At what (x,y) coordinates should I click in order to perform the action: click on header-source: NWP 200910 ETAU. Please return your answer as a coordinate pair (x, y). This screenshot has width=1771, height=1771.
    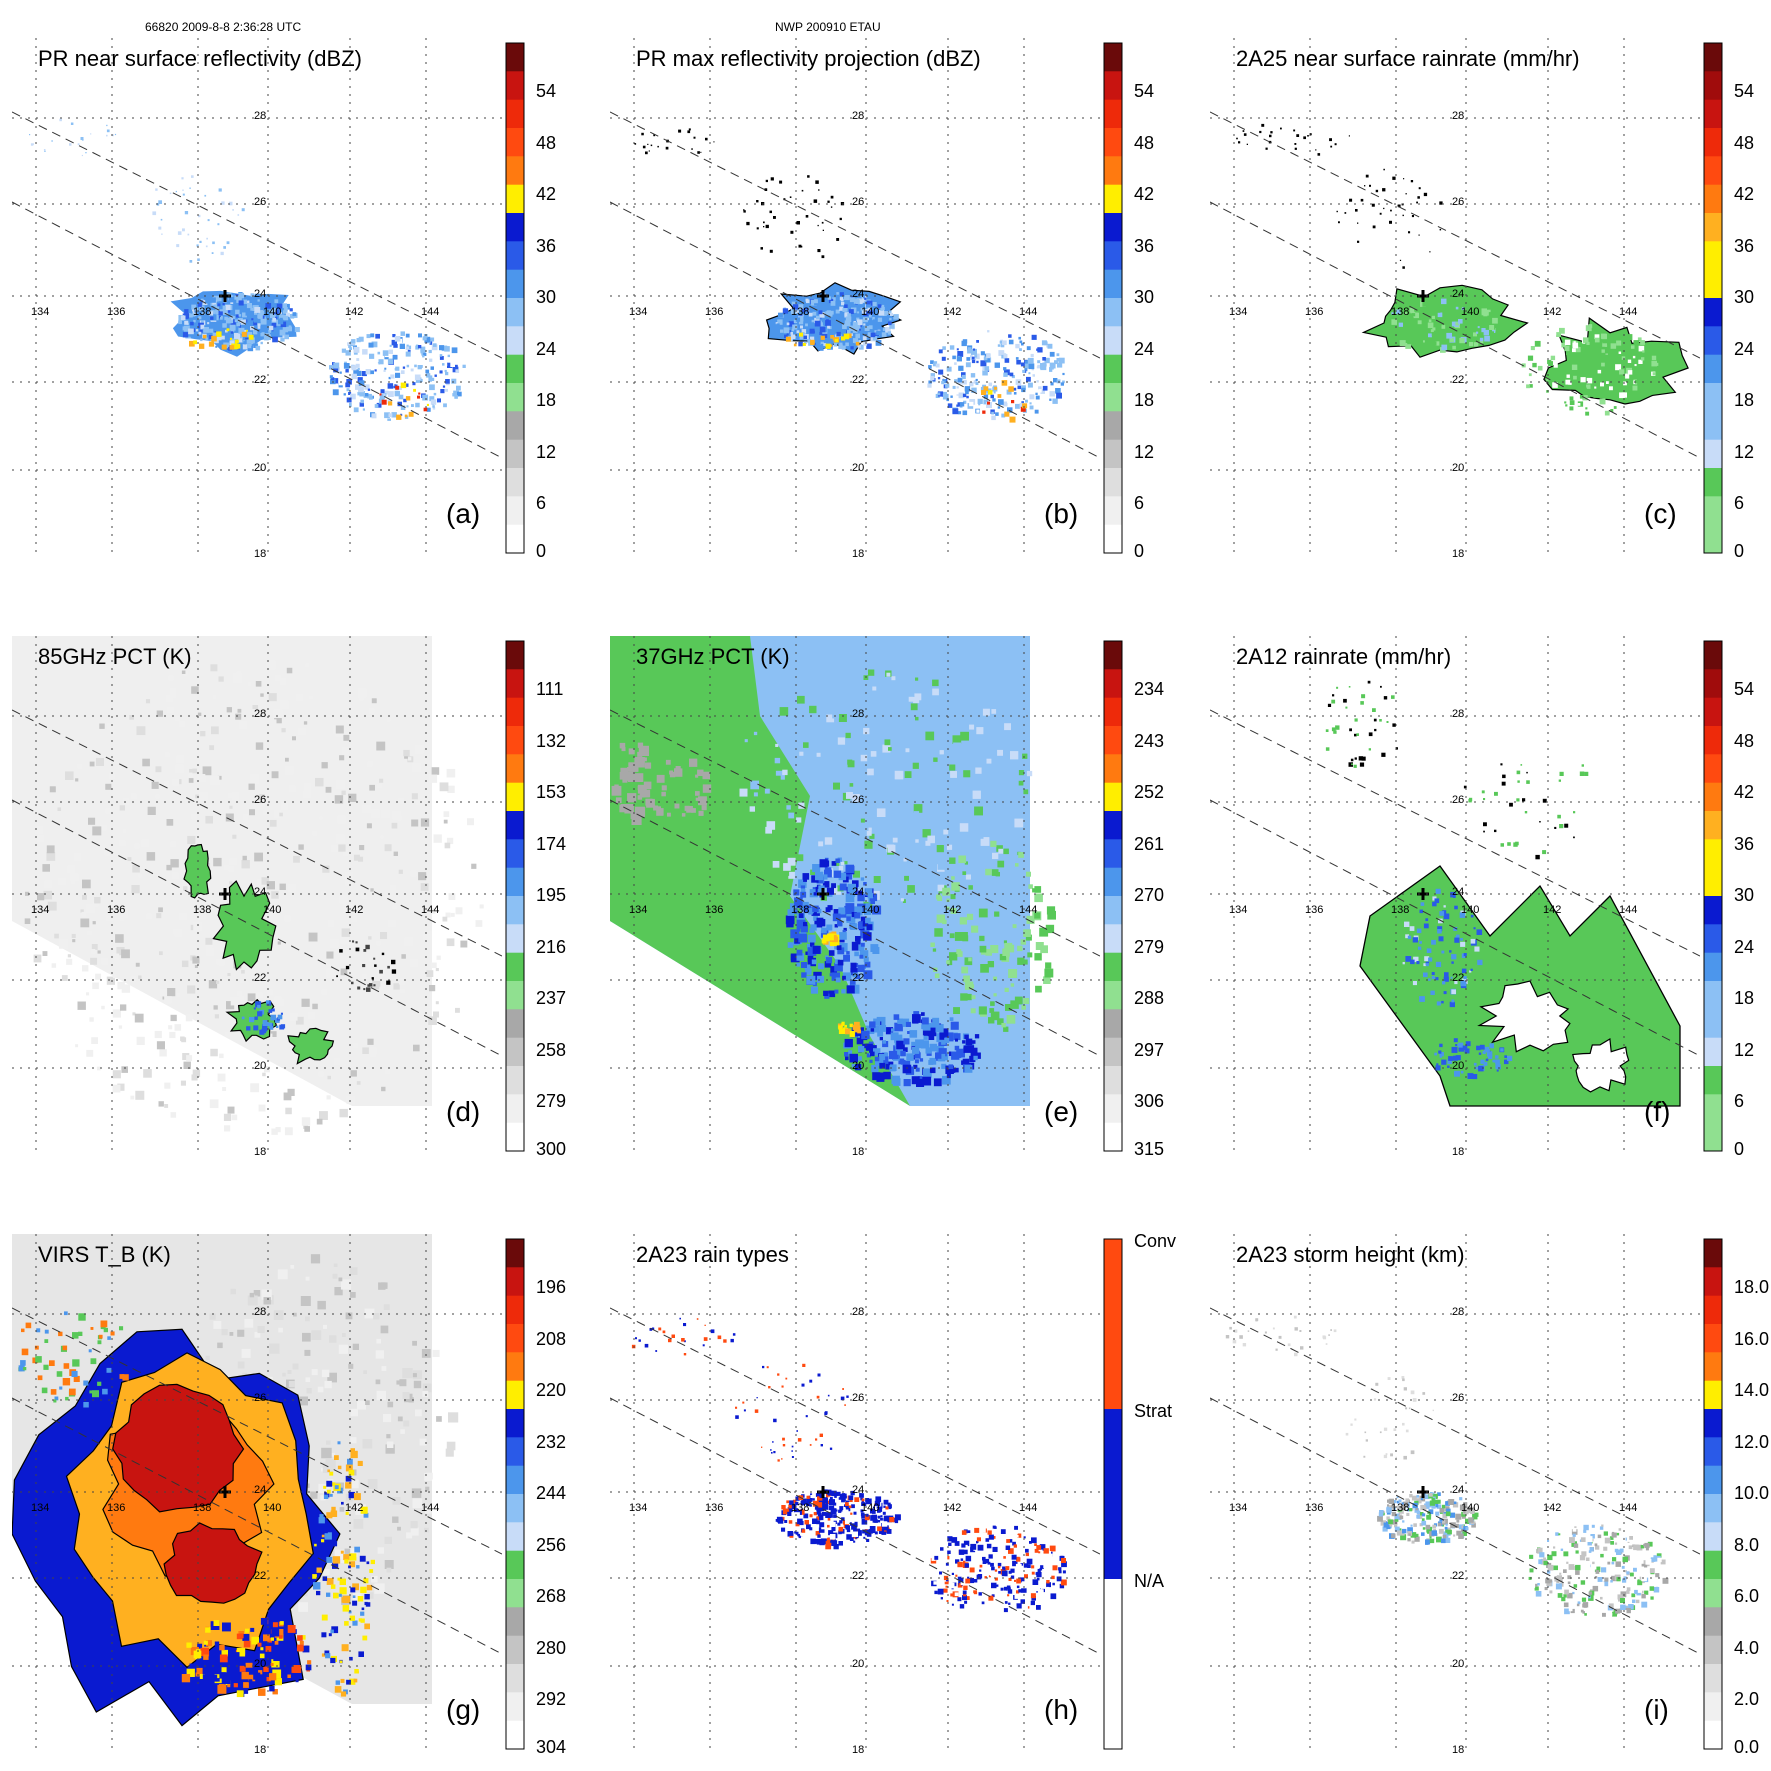
    Looking at the image, I should click on (828, 27).